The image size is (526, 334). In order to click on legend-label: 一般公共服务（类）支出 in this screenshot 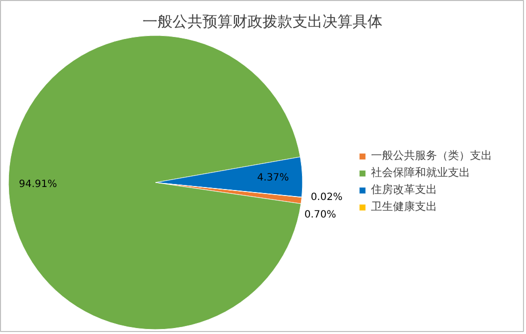, I will do `click(431, 155)`.